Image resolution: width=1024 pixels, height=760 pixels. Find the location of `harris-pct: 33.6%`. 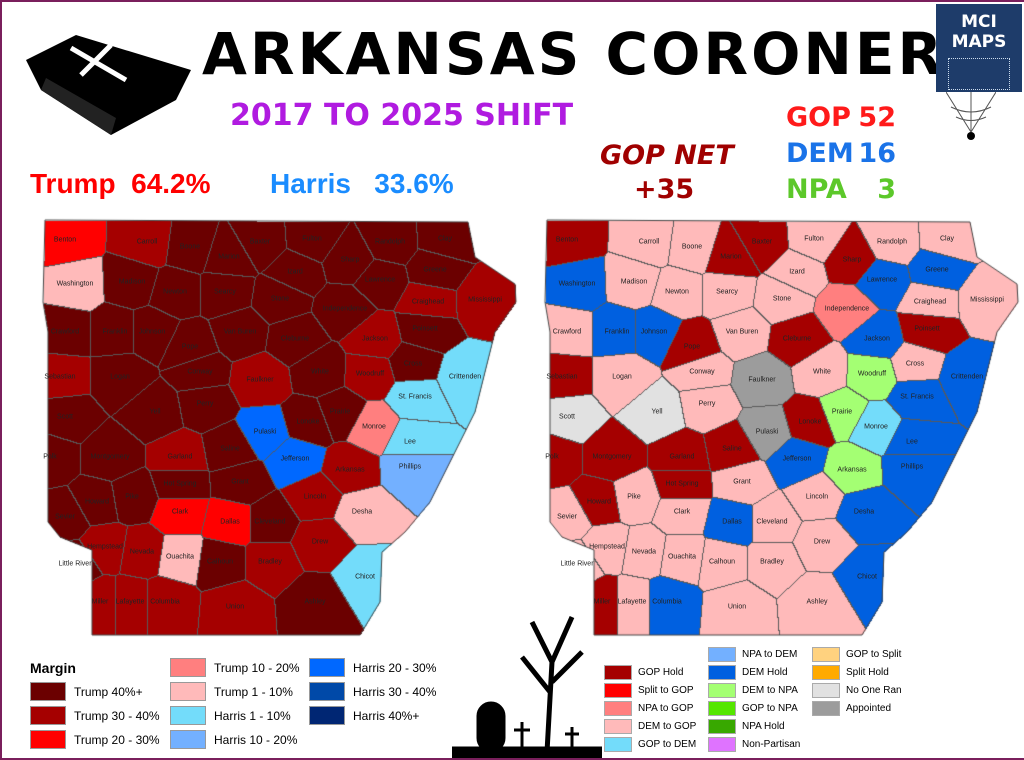

harris-pct: 33.6% is located at coordinates (414, 183).